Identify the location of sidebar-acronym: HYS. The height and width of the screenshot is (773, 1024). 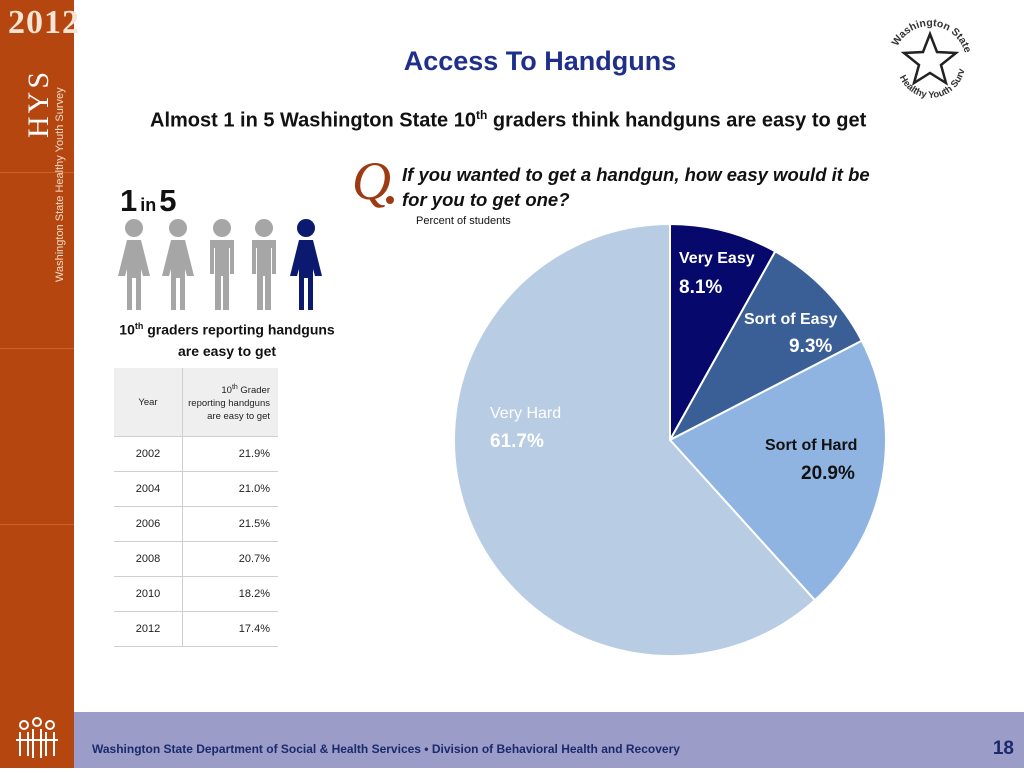
(36, 100).